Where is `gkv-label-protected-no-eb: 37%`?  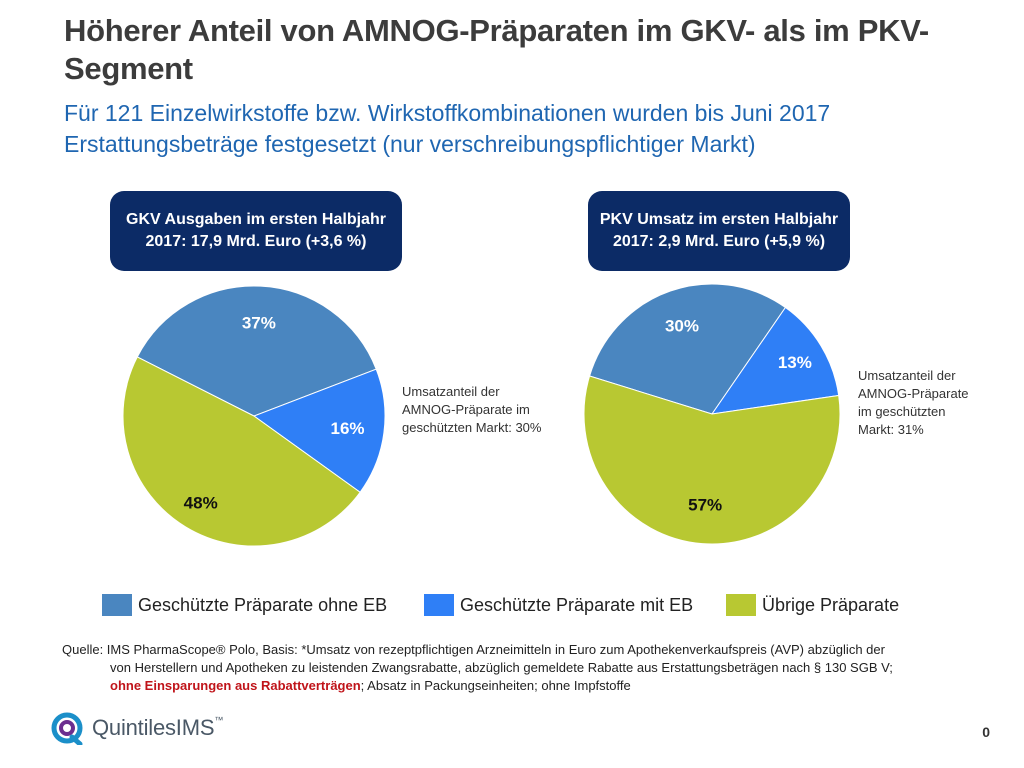 gkv-label-protected-no-eb: 37% is located at coordinates (259, 323).